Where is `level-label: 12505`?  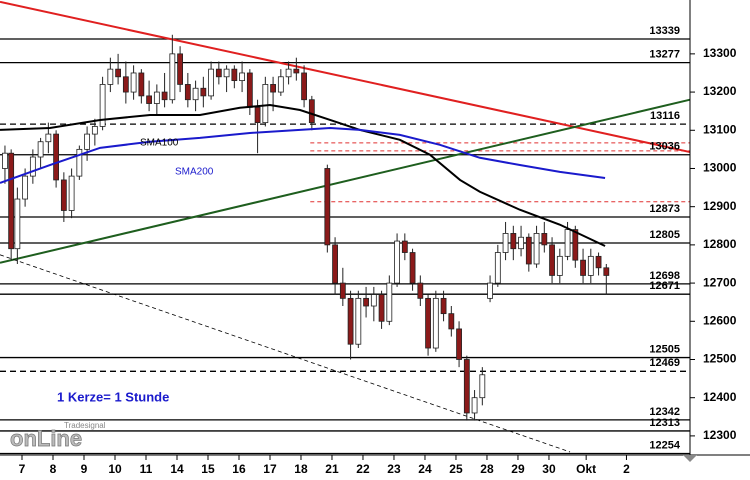 level-label: 12505 is located at coordinates (664, 349).